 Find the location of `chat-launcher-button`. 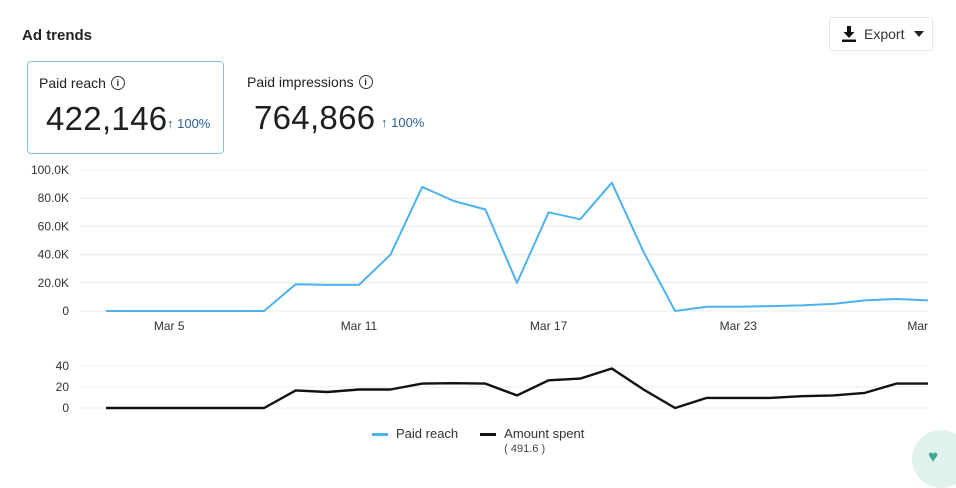

chat-launcher-button is located at coordinates (934, 459).